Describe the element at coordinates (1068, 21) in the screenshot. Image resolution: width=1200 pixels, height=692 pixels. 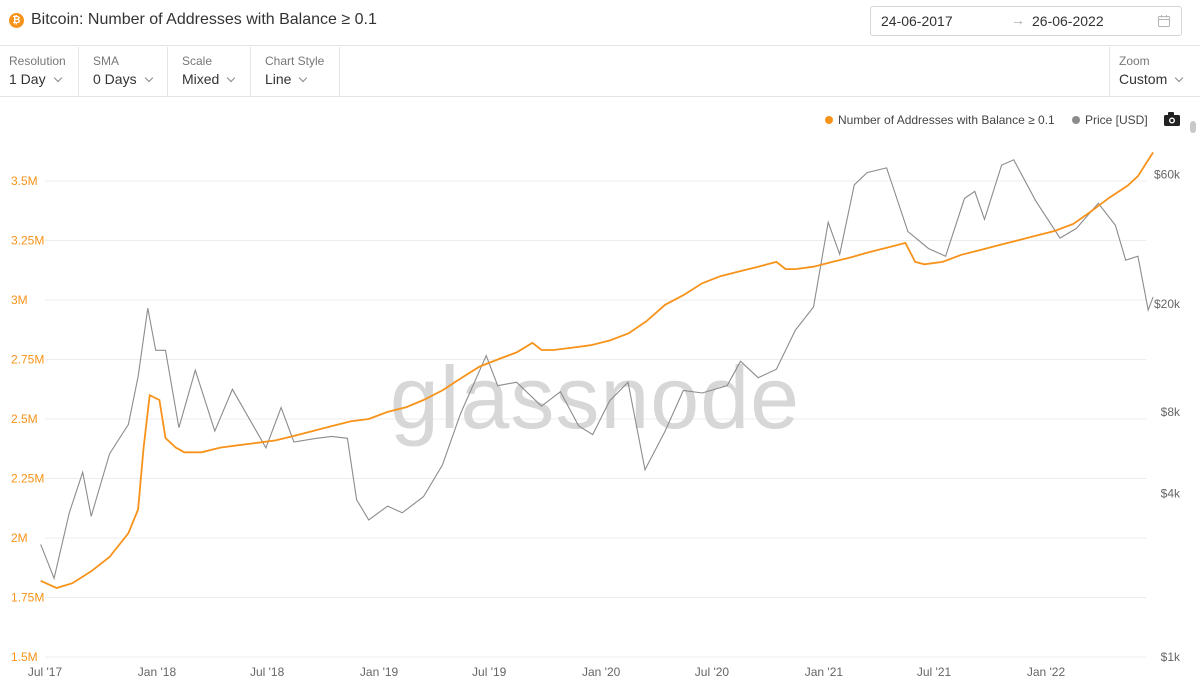
I see `date-end-input: 26-06-2022` at that location.